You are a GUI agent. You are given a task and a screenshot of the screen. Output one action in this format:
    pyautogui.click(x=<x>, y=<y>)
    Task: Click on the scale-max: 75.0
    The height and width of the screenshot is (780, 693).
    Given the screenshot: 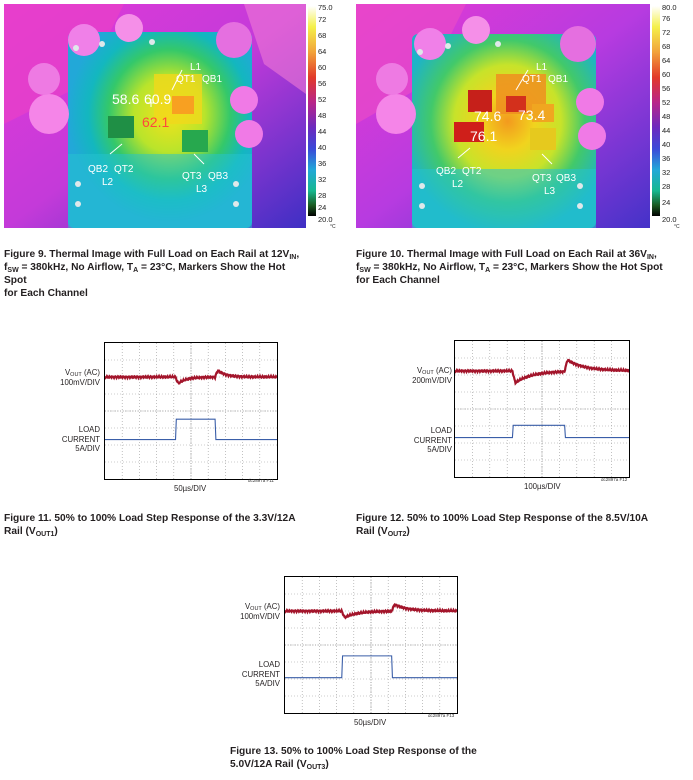 What is the action you would take?
    pyautogui.click(x=325, y=7)
    